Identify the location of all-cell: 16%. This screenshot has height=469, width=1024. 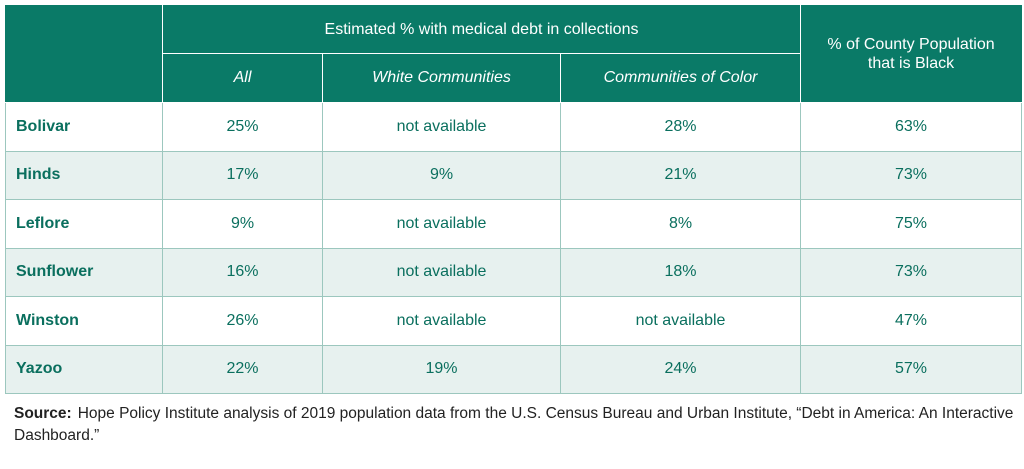
(242, 272).